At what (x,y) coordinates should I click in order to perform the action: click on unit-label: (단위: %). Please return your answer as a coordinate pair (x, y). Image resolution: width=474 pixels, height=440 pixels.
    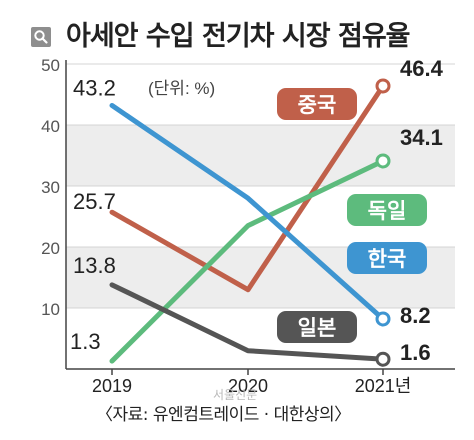
    Looking at the image, I should click on (181, 88).